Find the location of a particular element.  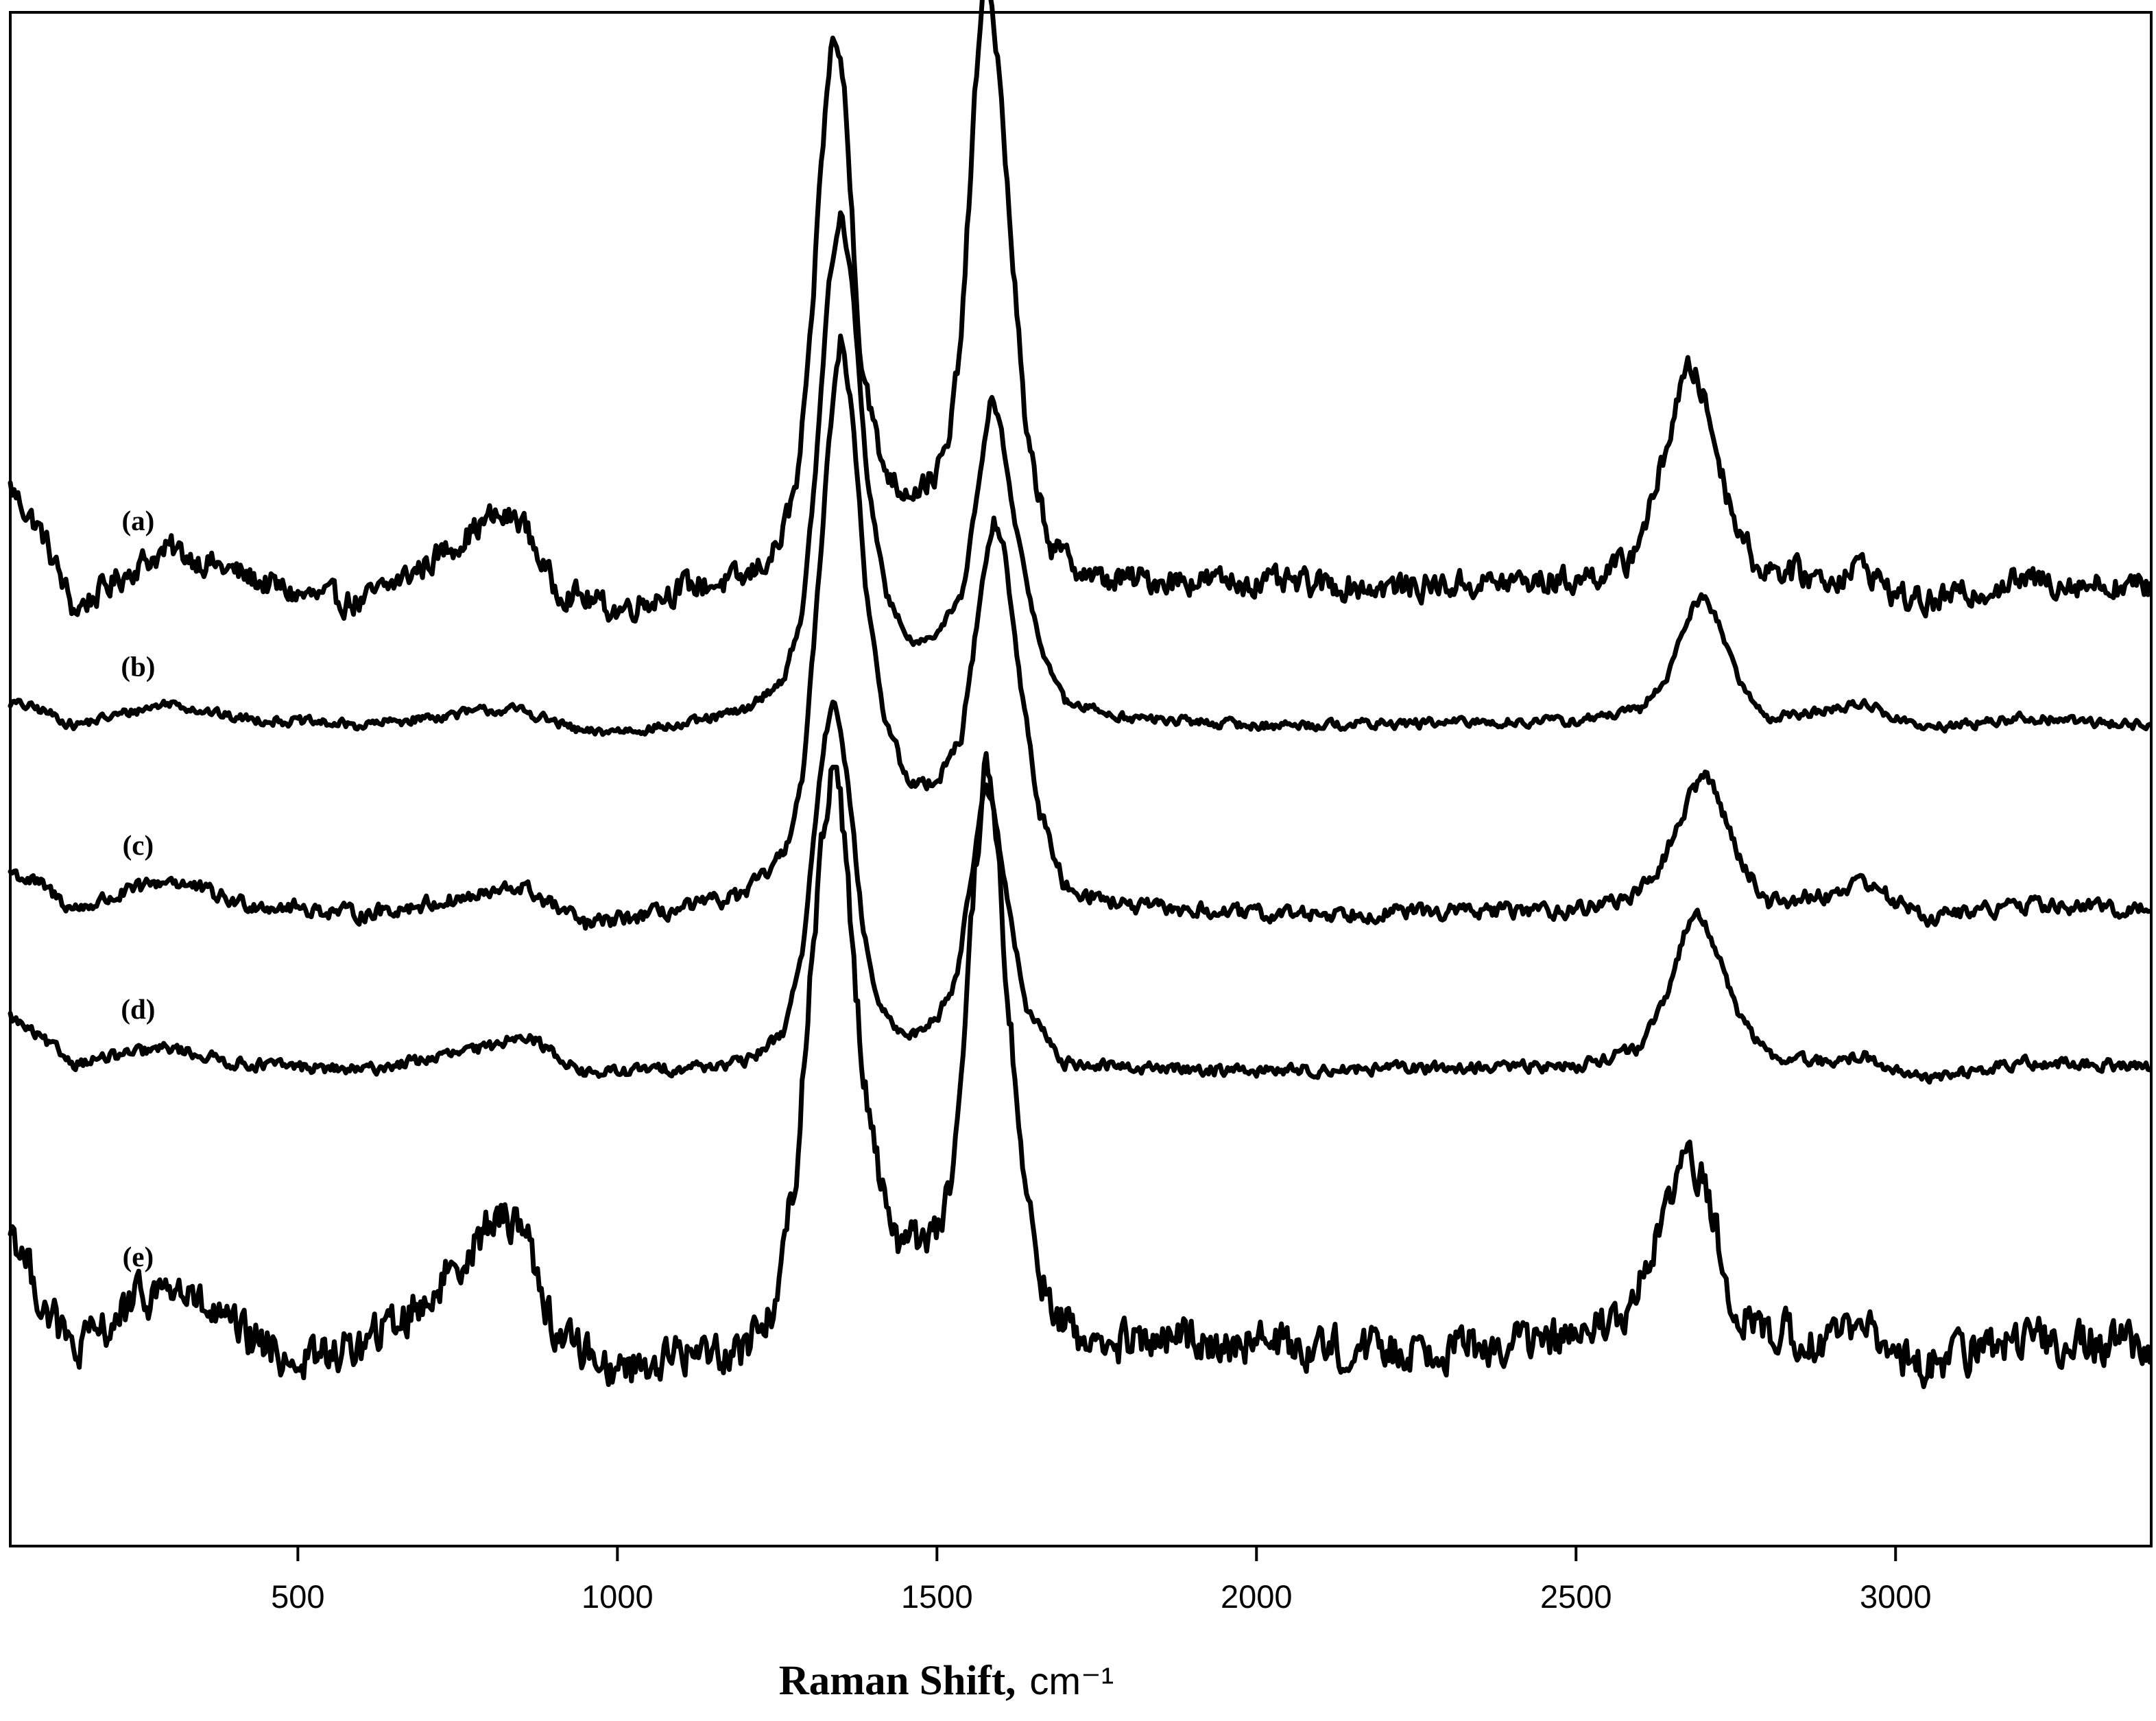

series-label: (b) is located at coordinates (138, 666).